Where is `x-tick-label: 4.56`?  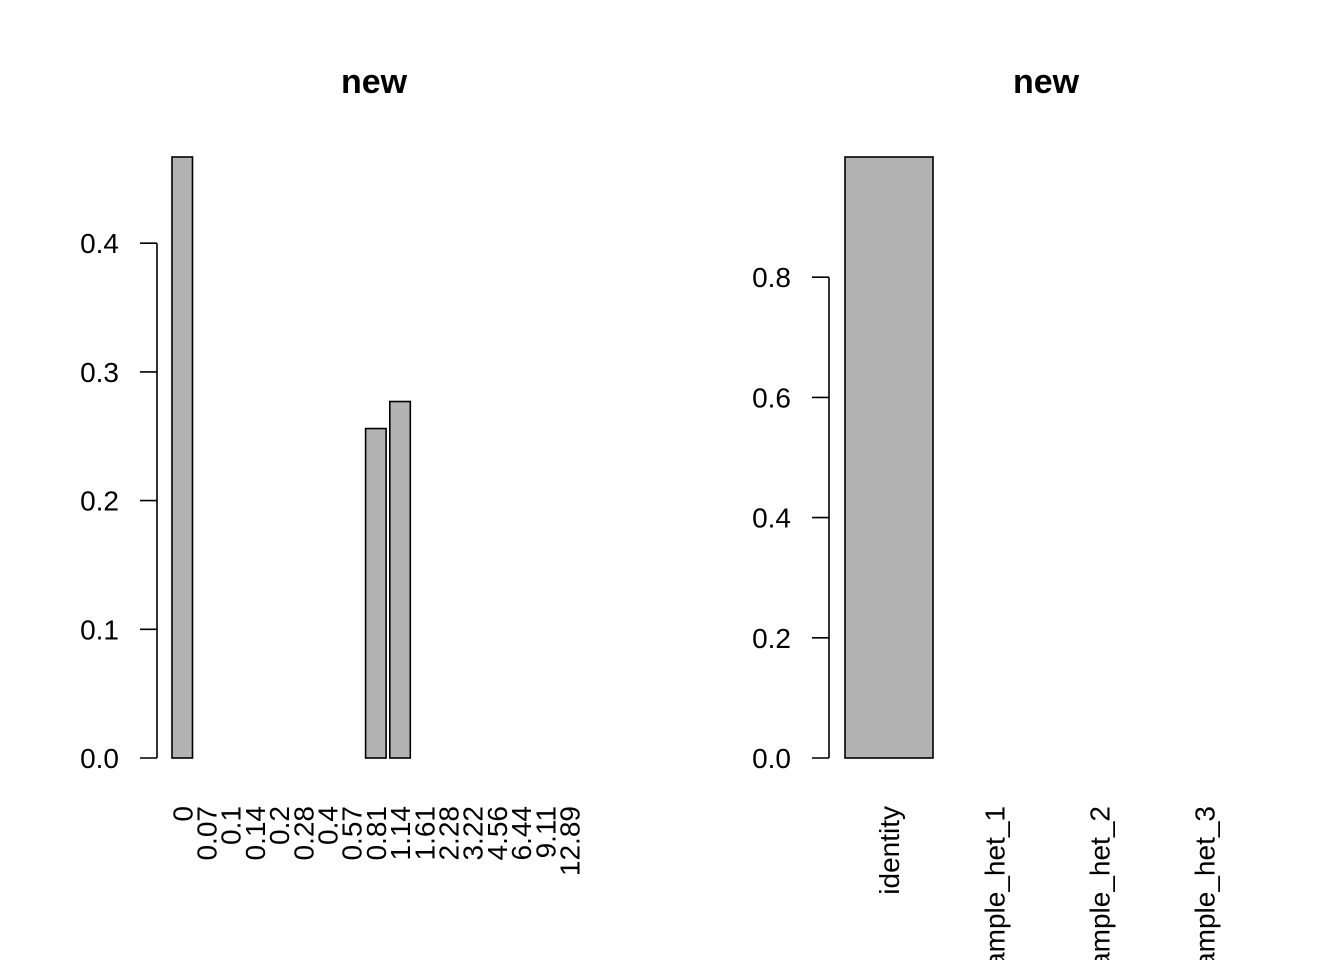 x-tick-label: 4.56 is located at coordinates (497, 833).